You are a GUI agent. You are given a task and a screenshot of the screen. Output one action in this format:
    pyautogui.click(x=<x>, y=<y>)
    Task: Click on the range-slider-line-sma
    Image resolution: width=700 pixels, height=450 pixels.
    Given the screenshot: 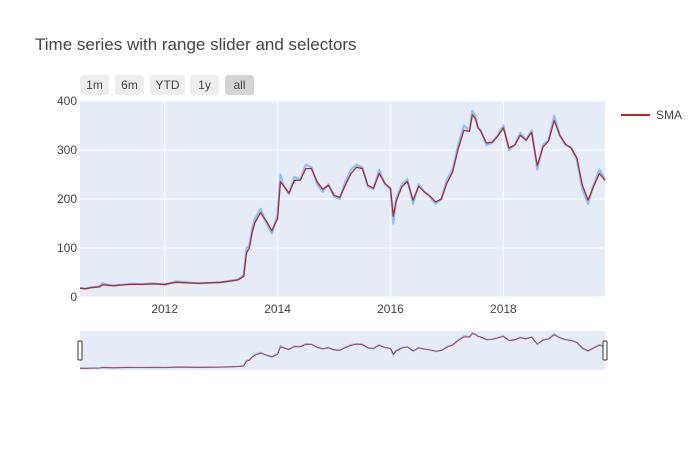 What is the action you would take?
    pyautogui.click(x=342, y=351)
    